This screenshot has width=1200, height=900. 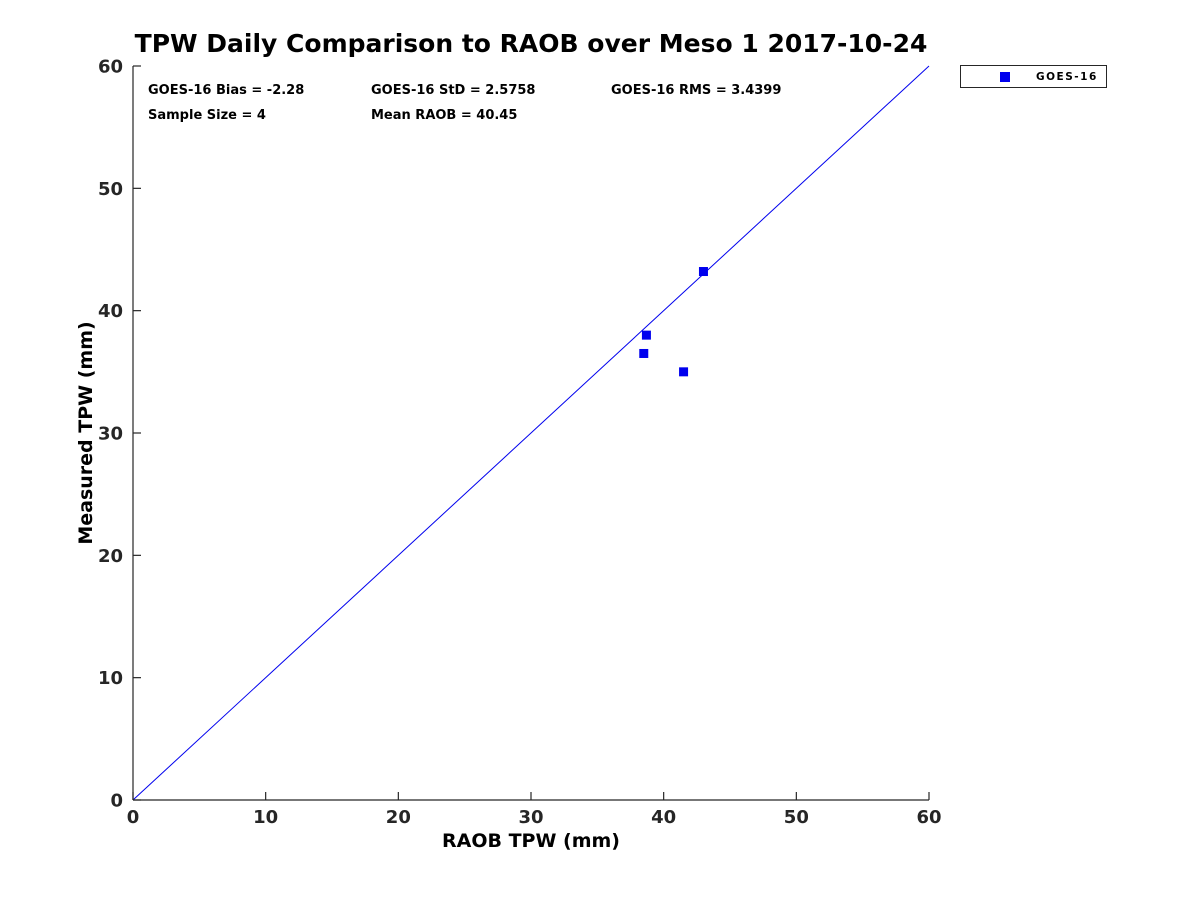 I want to click on y-tick-label: 0, so click(x=116, y=801).